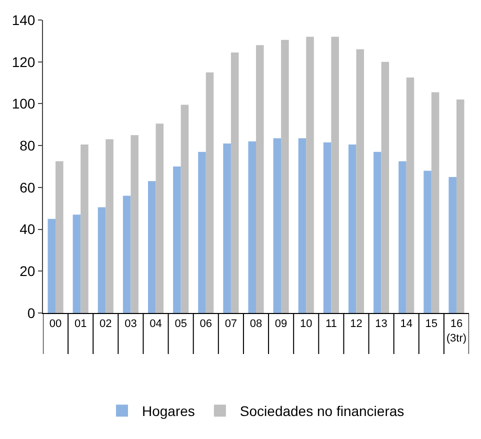 This screenshot has height=439, width=481. Describe the element at coordinates (156, 324) in the screenshot. I see `x-tick-label: 04` at that location.